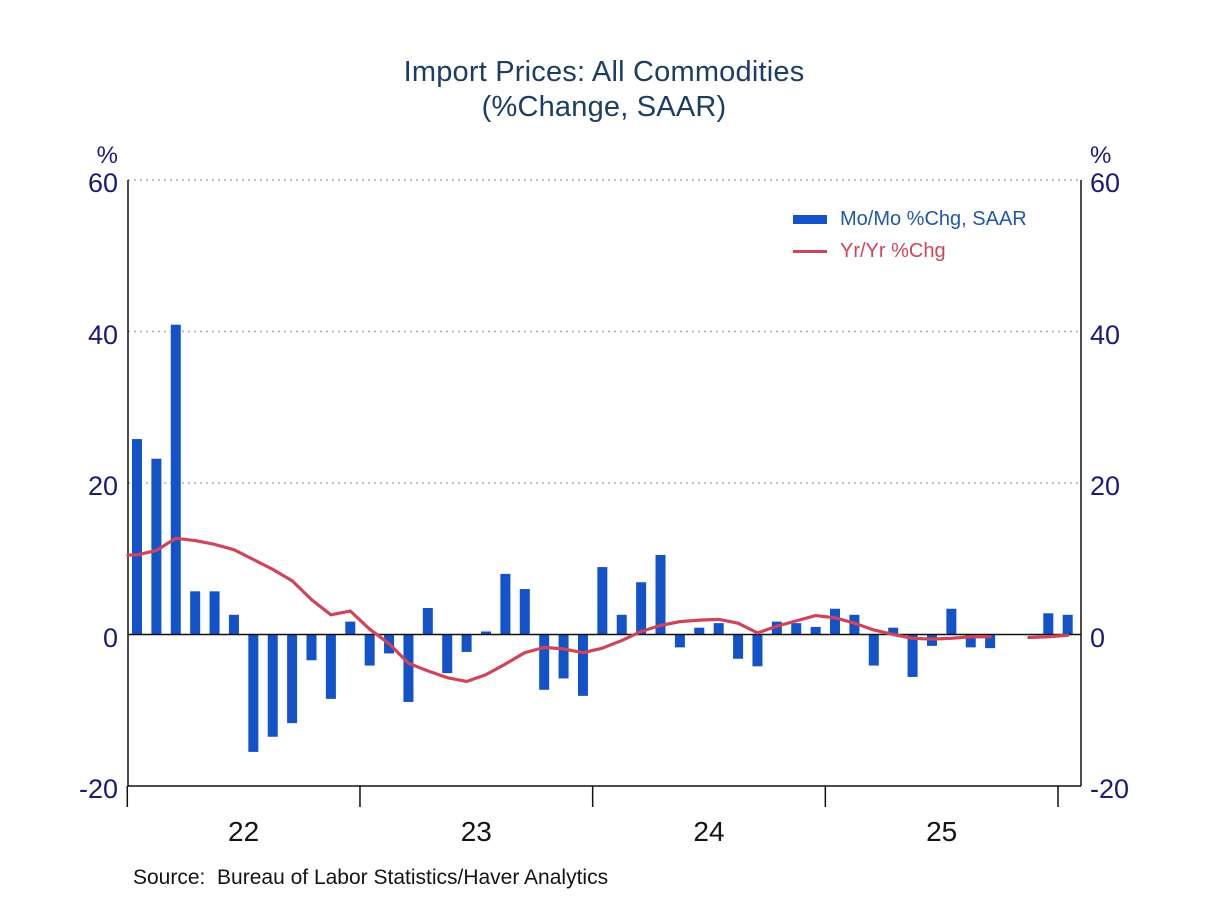 Image resolution: width=1208 pixels, height=906 pixels. Describe the element at coordinates (244, 831) in the screenshot. I see `xtick-year-22: 22` at that location.